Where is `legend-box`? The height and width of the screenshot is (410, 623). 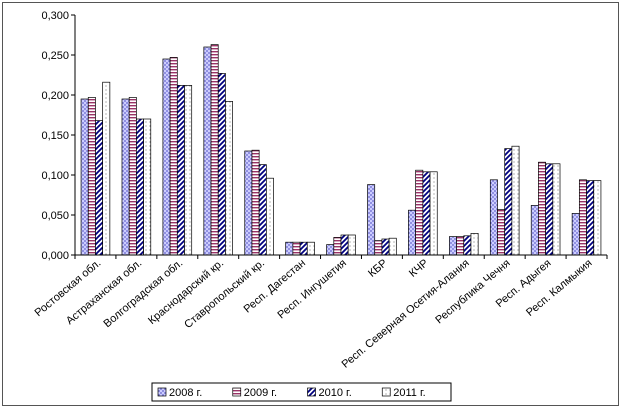
legend-box is located at coordinates (301, 392).